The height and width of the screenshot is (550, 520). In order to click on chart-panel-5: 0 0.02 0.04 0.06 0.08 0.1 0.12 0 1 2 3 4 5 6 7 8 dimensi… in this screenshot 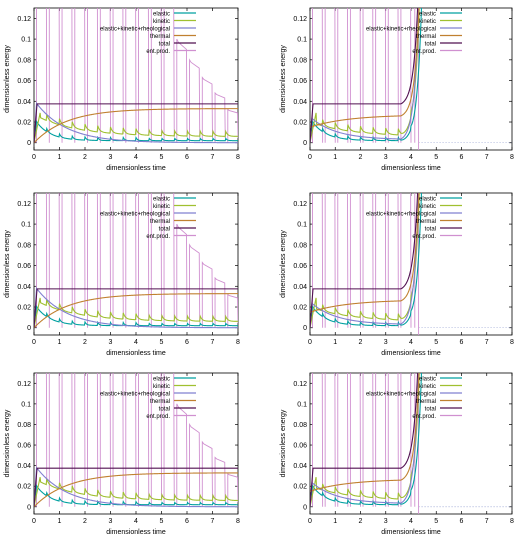, I will do `click(122, 454)`.